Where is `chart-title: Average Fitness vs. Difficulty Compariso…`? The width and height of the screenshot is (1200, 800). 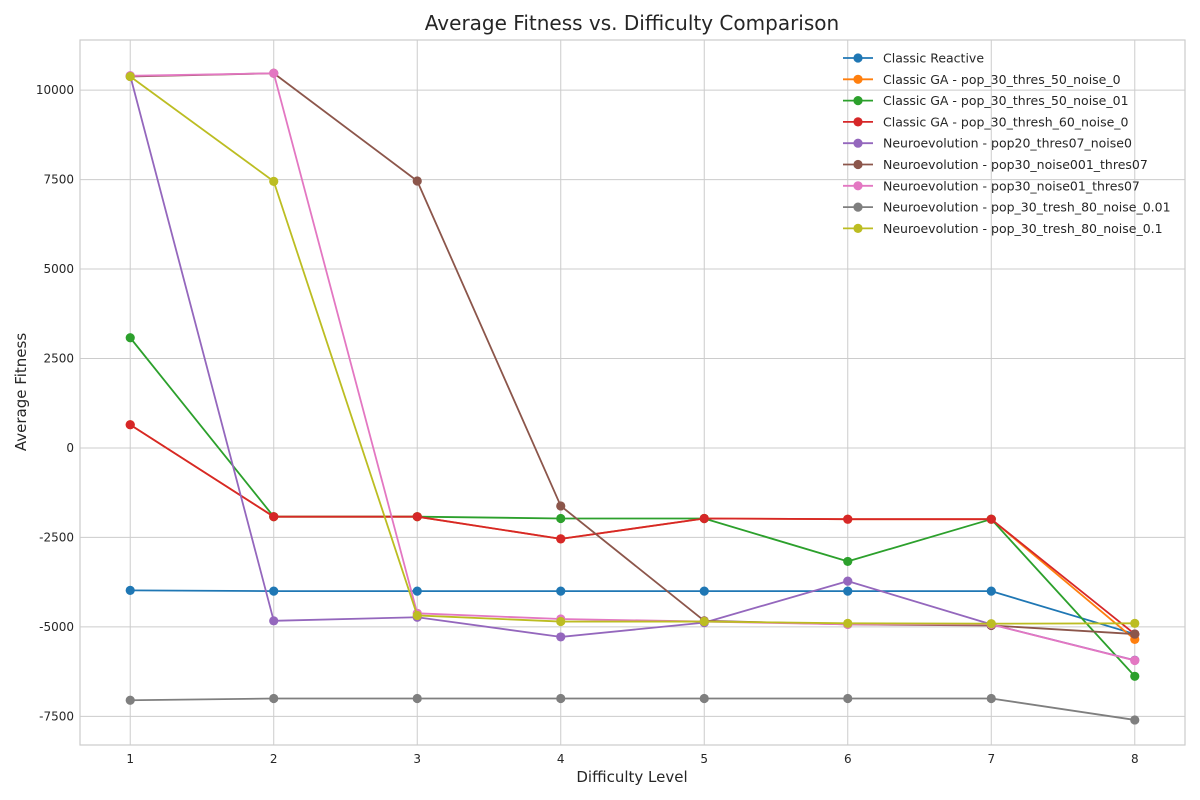 chart-title: Average Fitness vs. Difficulty Compariso… is located at coordinates (632, 23).